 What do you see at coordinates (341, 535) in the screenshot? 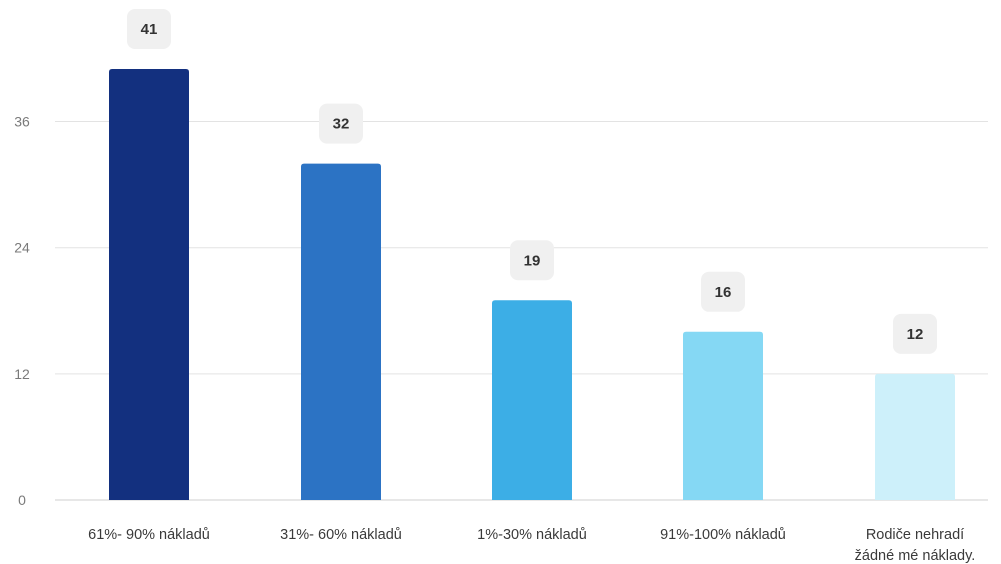
I see `category-label-2: 31%- 60% nákladů` at bounding box center [341, 535].